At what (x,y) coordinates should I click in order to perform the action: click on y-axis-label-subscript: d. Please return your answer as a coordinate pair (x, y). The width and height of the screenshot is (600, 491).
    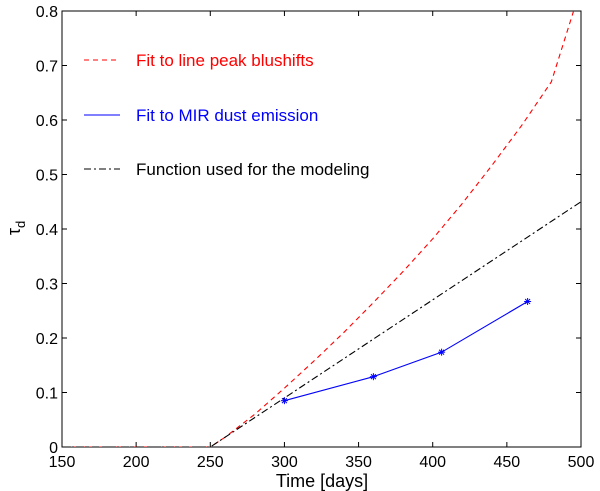
    Looking at the image, I should click on (20, 224).